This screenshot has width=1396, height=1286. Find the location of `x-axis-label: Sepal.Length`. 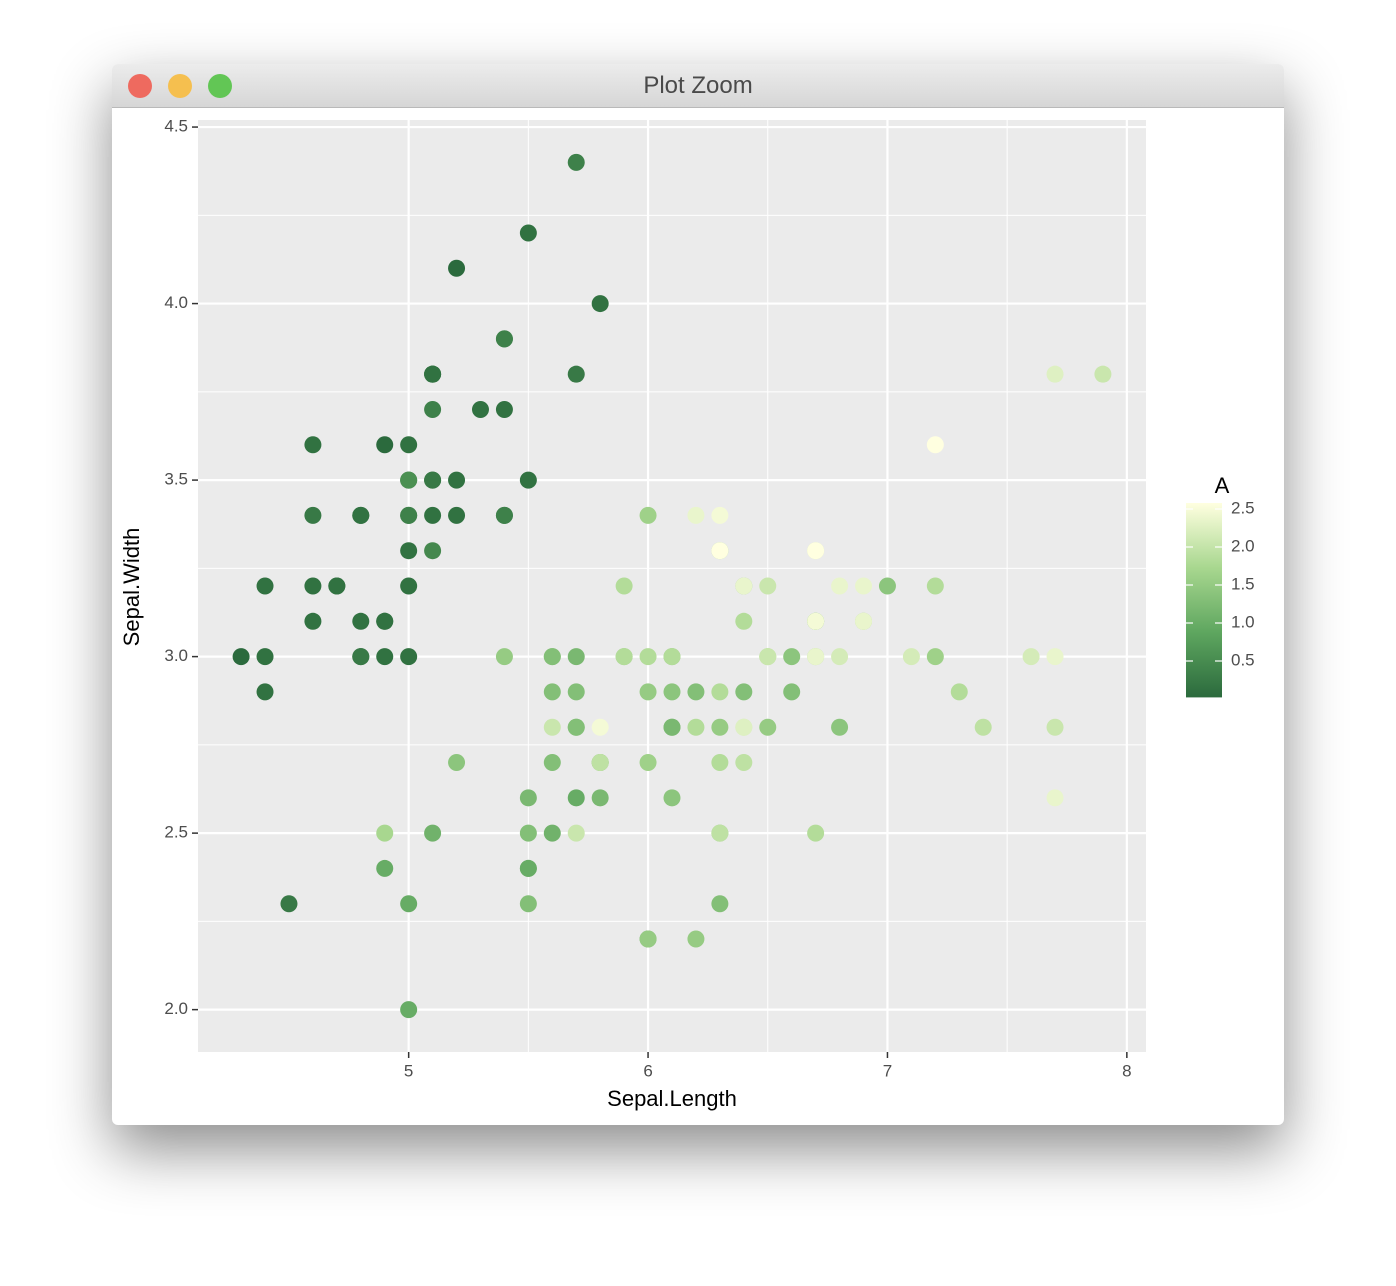

x-axis-label: Sepal.Length is located at coordinates (672, 1098).